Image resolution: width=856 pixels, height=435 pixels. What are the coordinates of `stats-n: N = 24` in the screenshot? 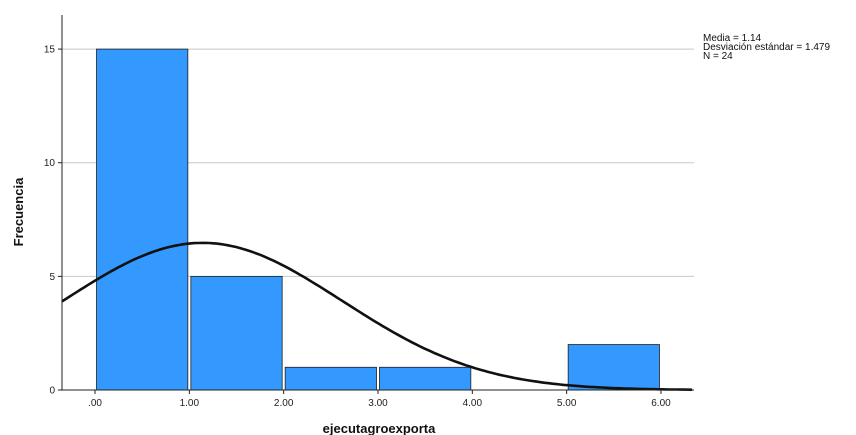 It's located at (718, 56).